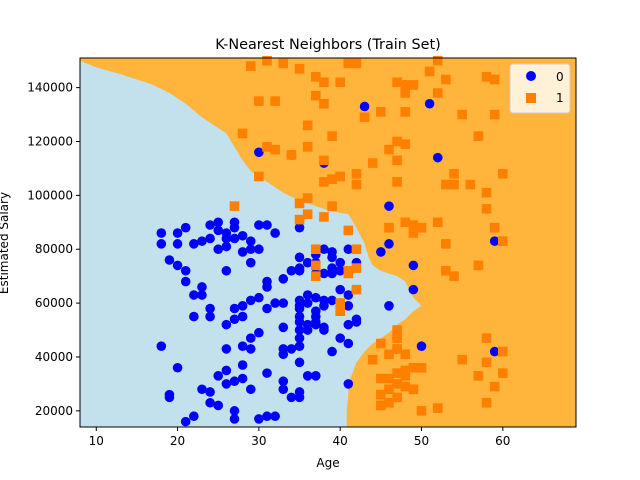  I want to click on legend: 0 1, so click(540, 88).